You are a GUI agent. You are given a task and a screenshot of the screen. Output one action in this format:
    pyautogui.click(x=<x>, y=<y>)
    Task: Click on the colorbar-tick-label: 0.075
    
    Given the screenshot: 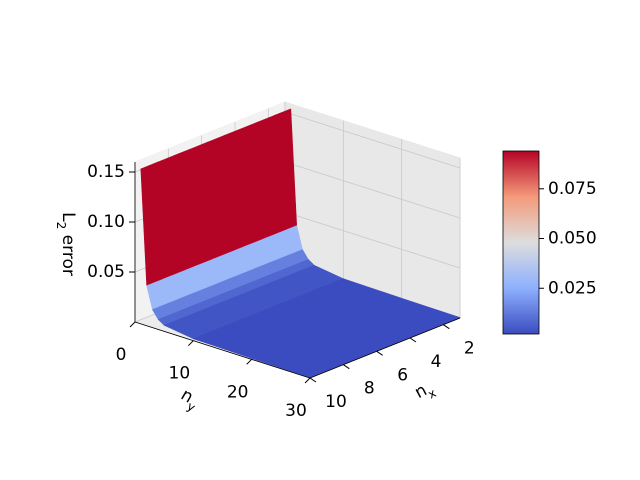 What is the action you would take?
    pyautogui.click(x=572, y=189)
    